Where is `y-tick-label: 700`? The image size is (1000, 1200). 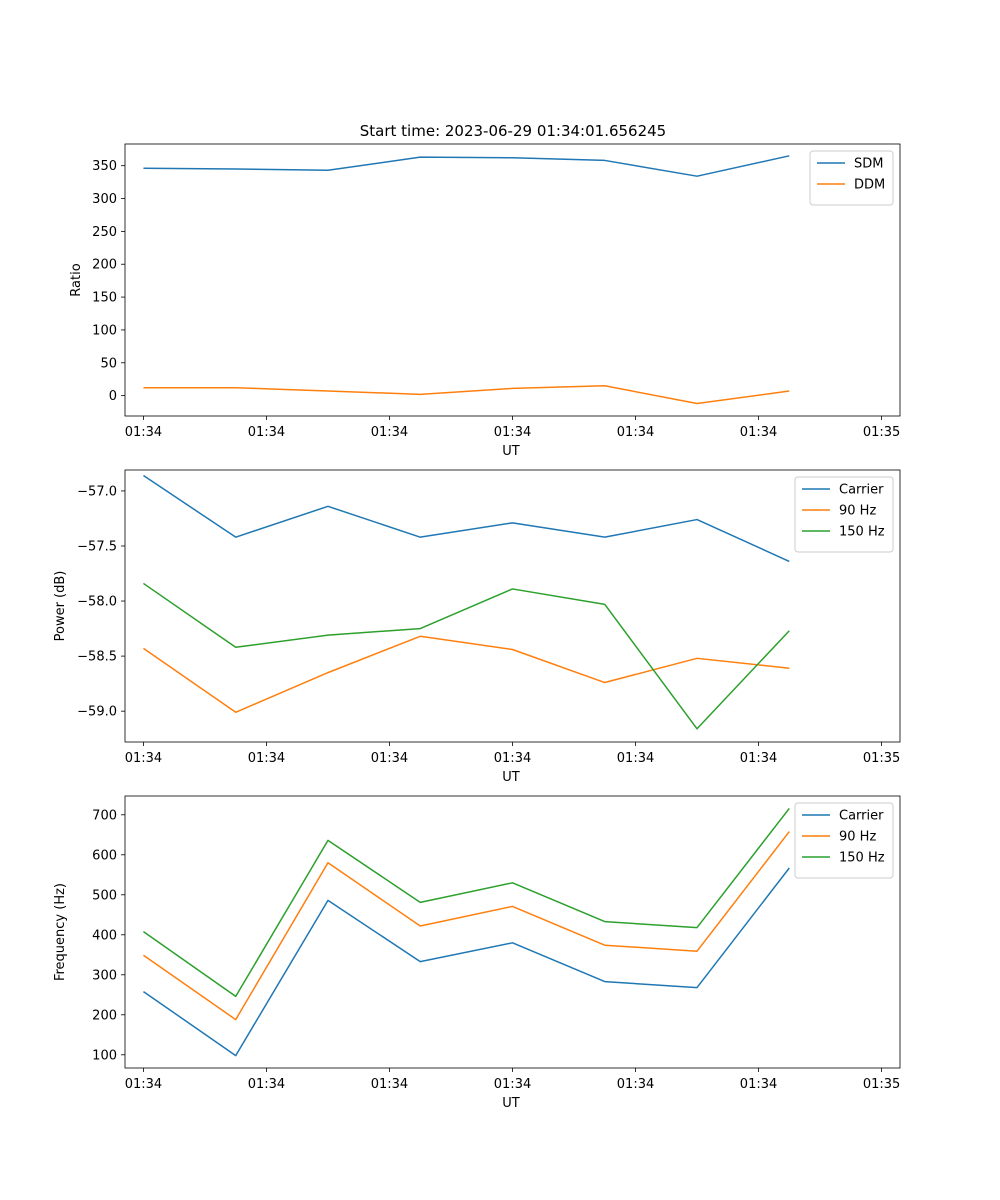 y-tick-label: 700 is located at coordinates (104, 815).